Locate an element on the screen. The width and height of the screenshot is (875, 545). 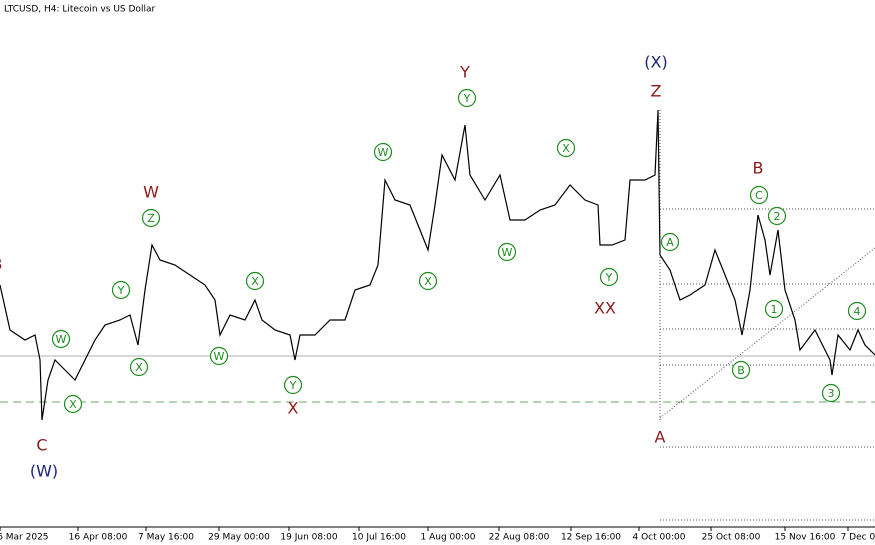
x-tick-label: 4 Oct 00:00 is located at coordinates (659, 538).